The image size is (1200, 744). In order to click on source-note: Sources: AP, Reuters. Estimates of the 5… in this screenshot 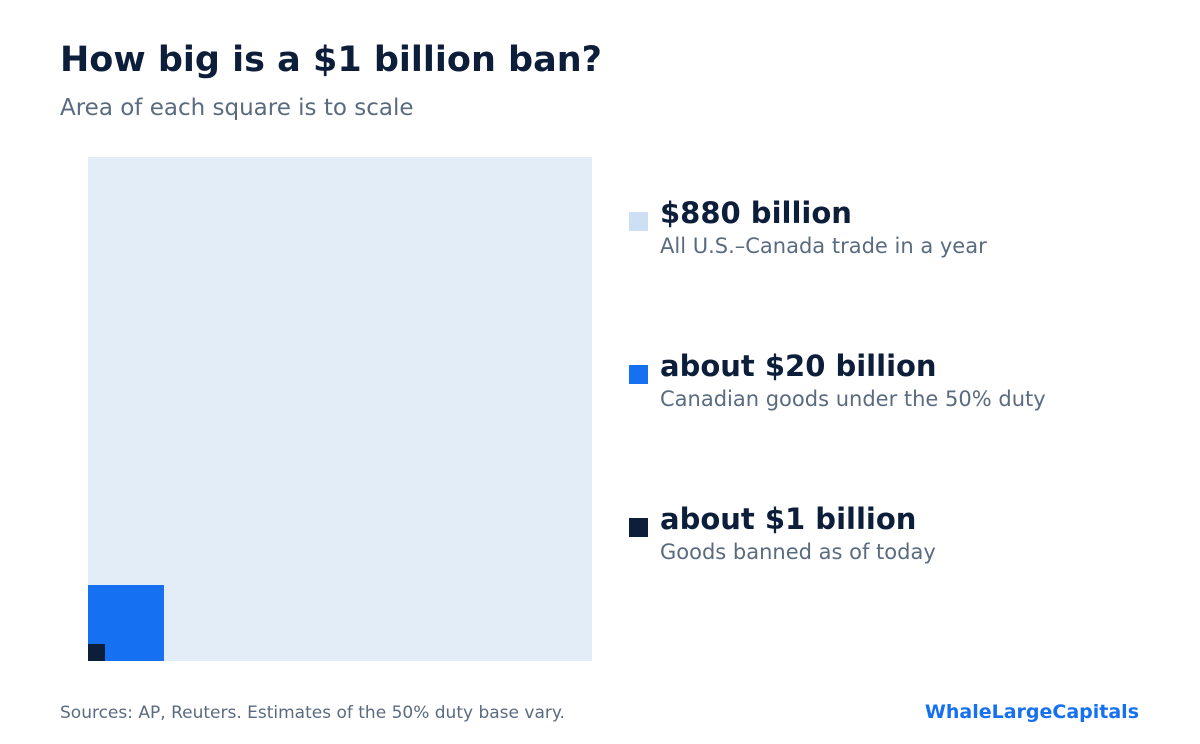, I will do `click(312, 713)`.